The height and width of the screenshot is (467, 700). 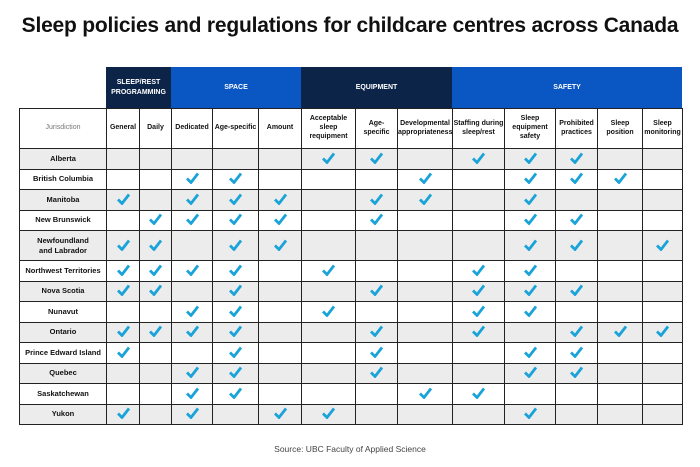 I want to click on column-header: Developmental appropriateness, so click(x=425, y=128).